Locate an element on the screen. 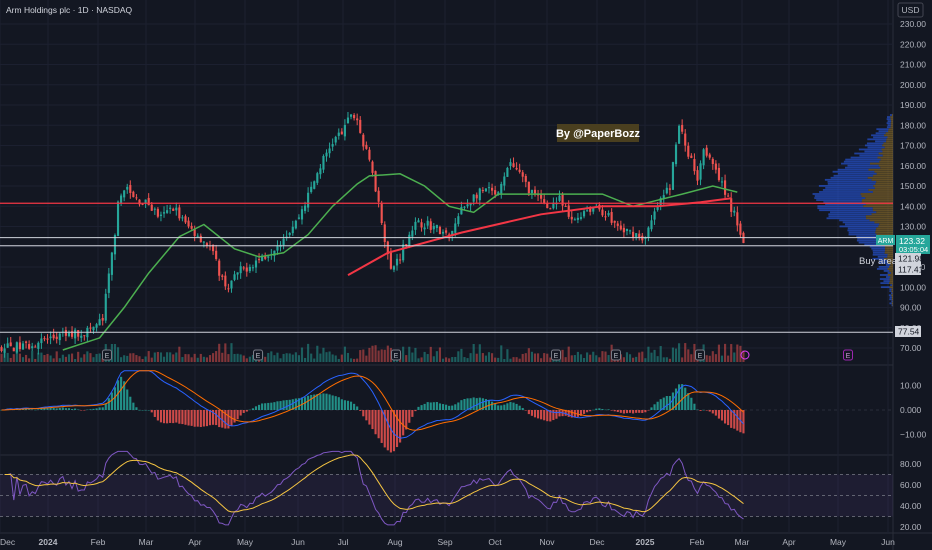 This screenshot has width=932, height=550. currency-button: USD is located at coordinates (911, 10).